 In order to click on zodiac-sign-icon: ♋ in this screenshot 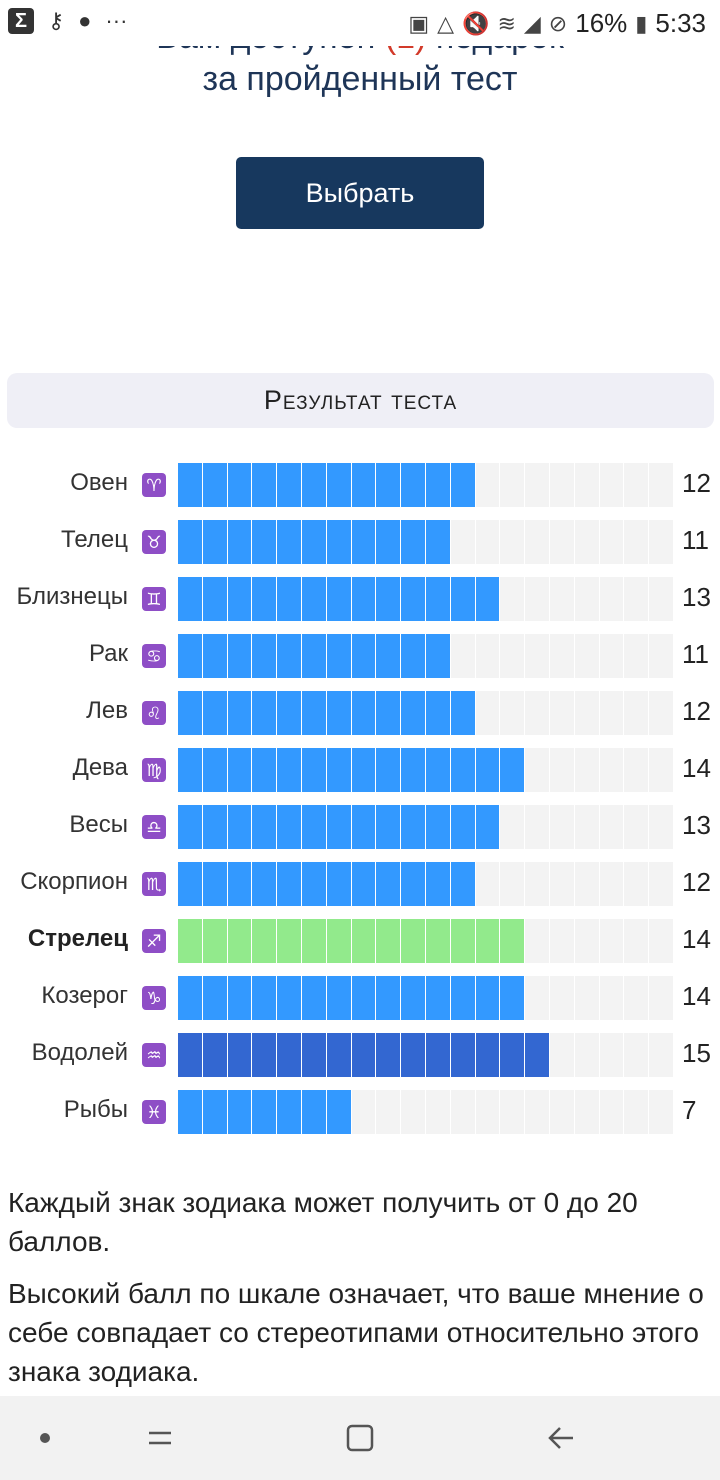, I will do `click(154, 656)`.